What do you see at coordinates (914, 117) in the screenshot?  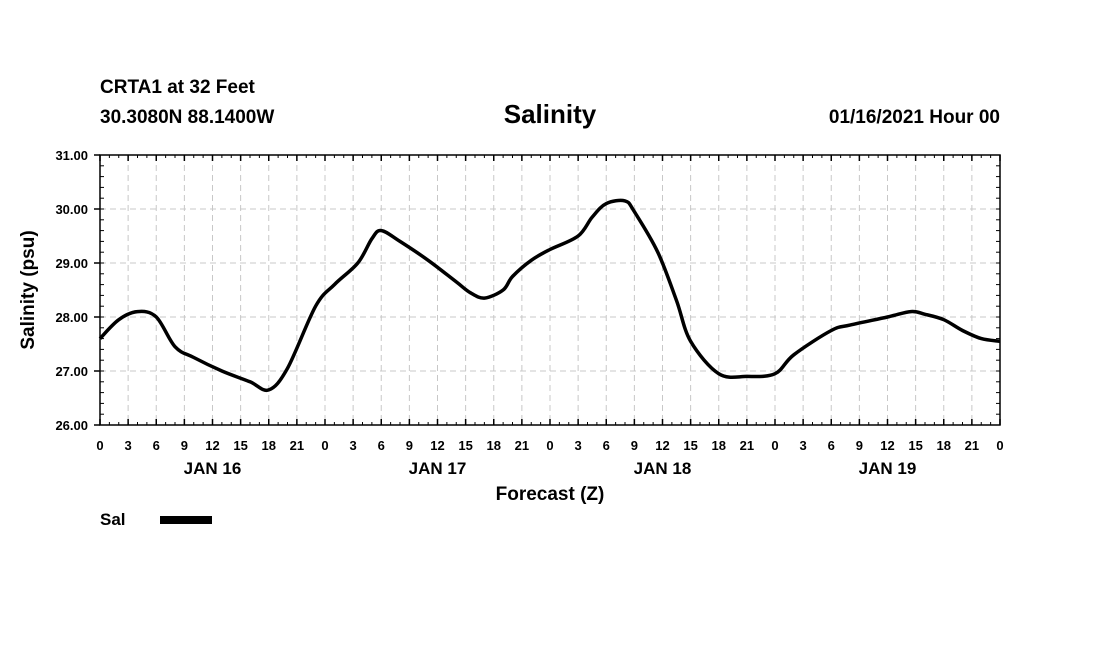 I see `forecast-date-label: 01/16/2021 Hour 00` at bounding box center [914, 117].